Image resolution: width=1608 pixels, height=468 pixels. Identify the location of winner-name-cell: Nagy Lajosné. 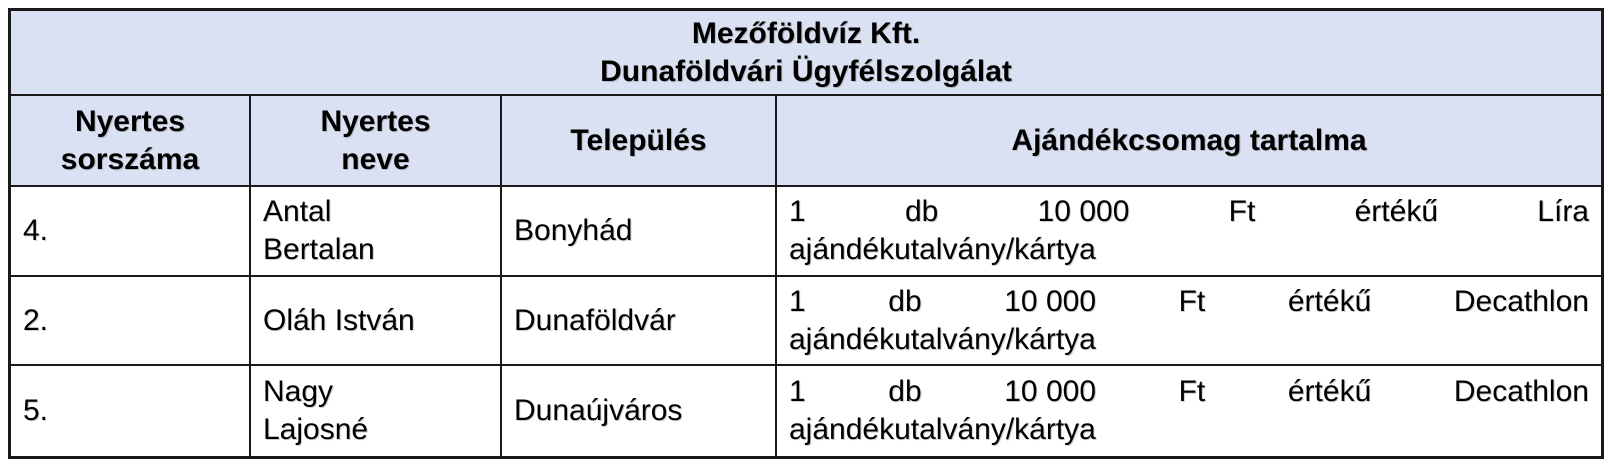
(376, 411).